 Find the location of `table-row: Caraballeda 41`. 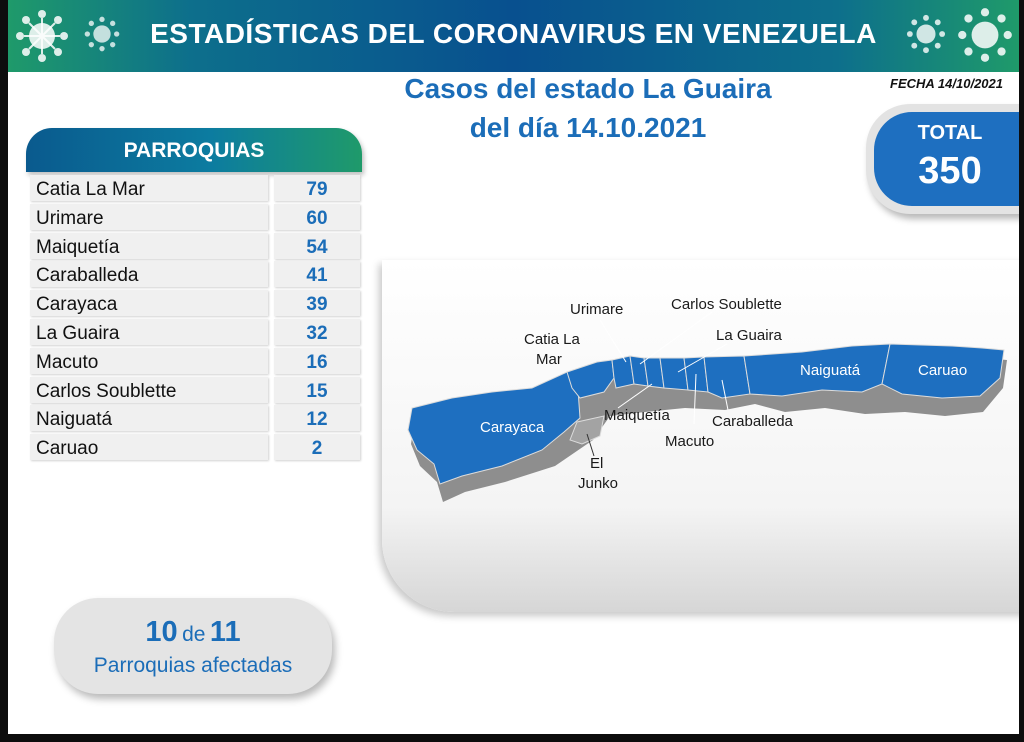

table-row: Caraballeda 41 is located at coordinates (196, 274).